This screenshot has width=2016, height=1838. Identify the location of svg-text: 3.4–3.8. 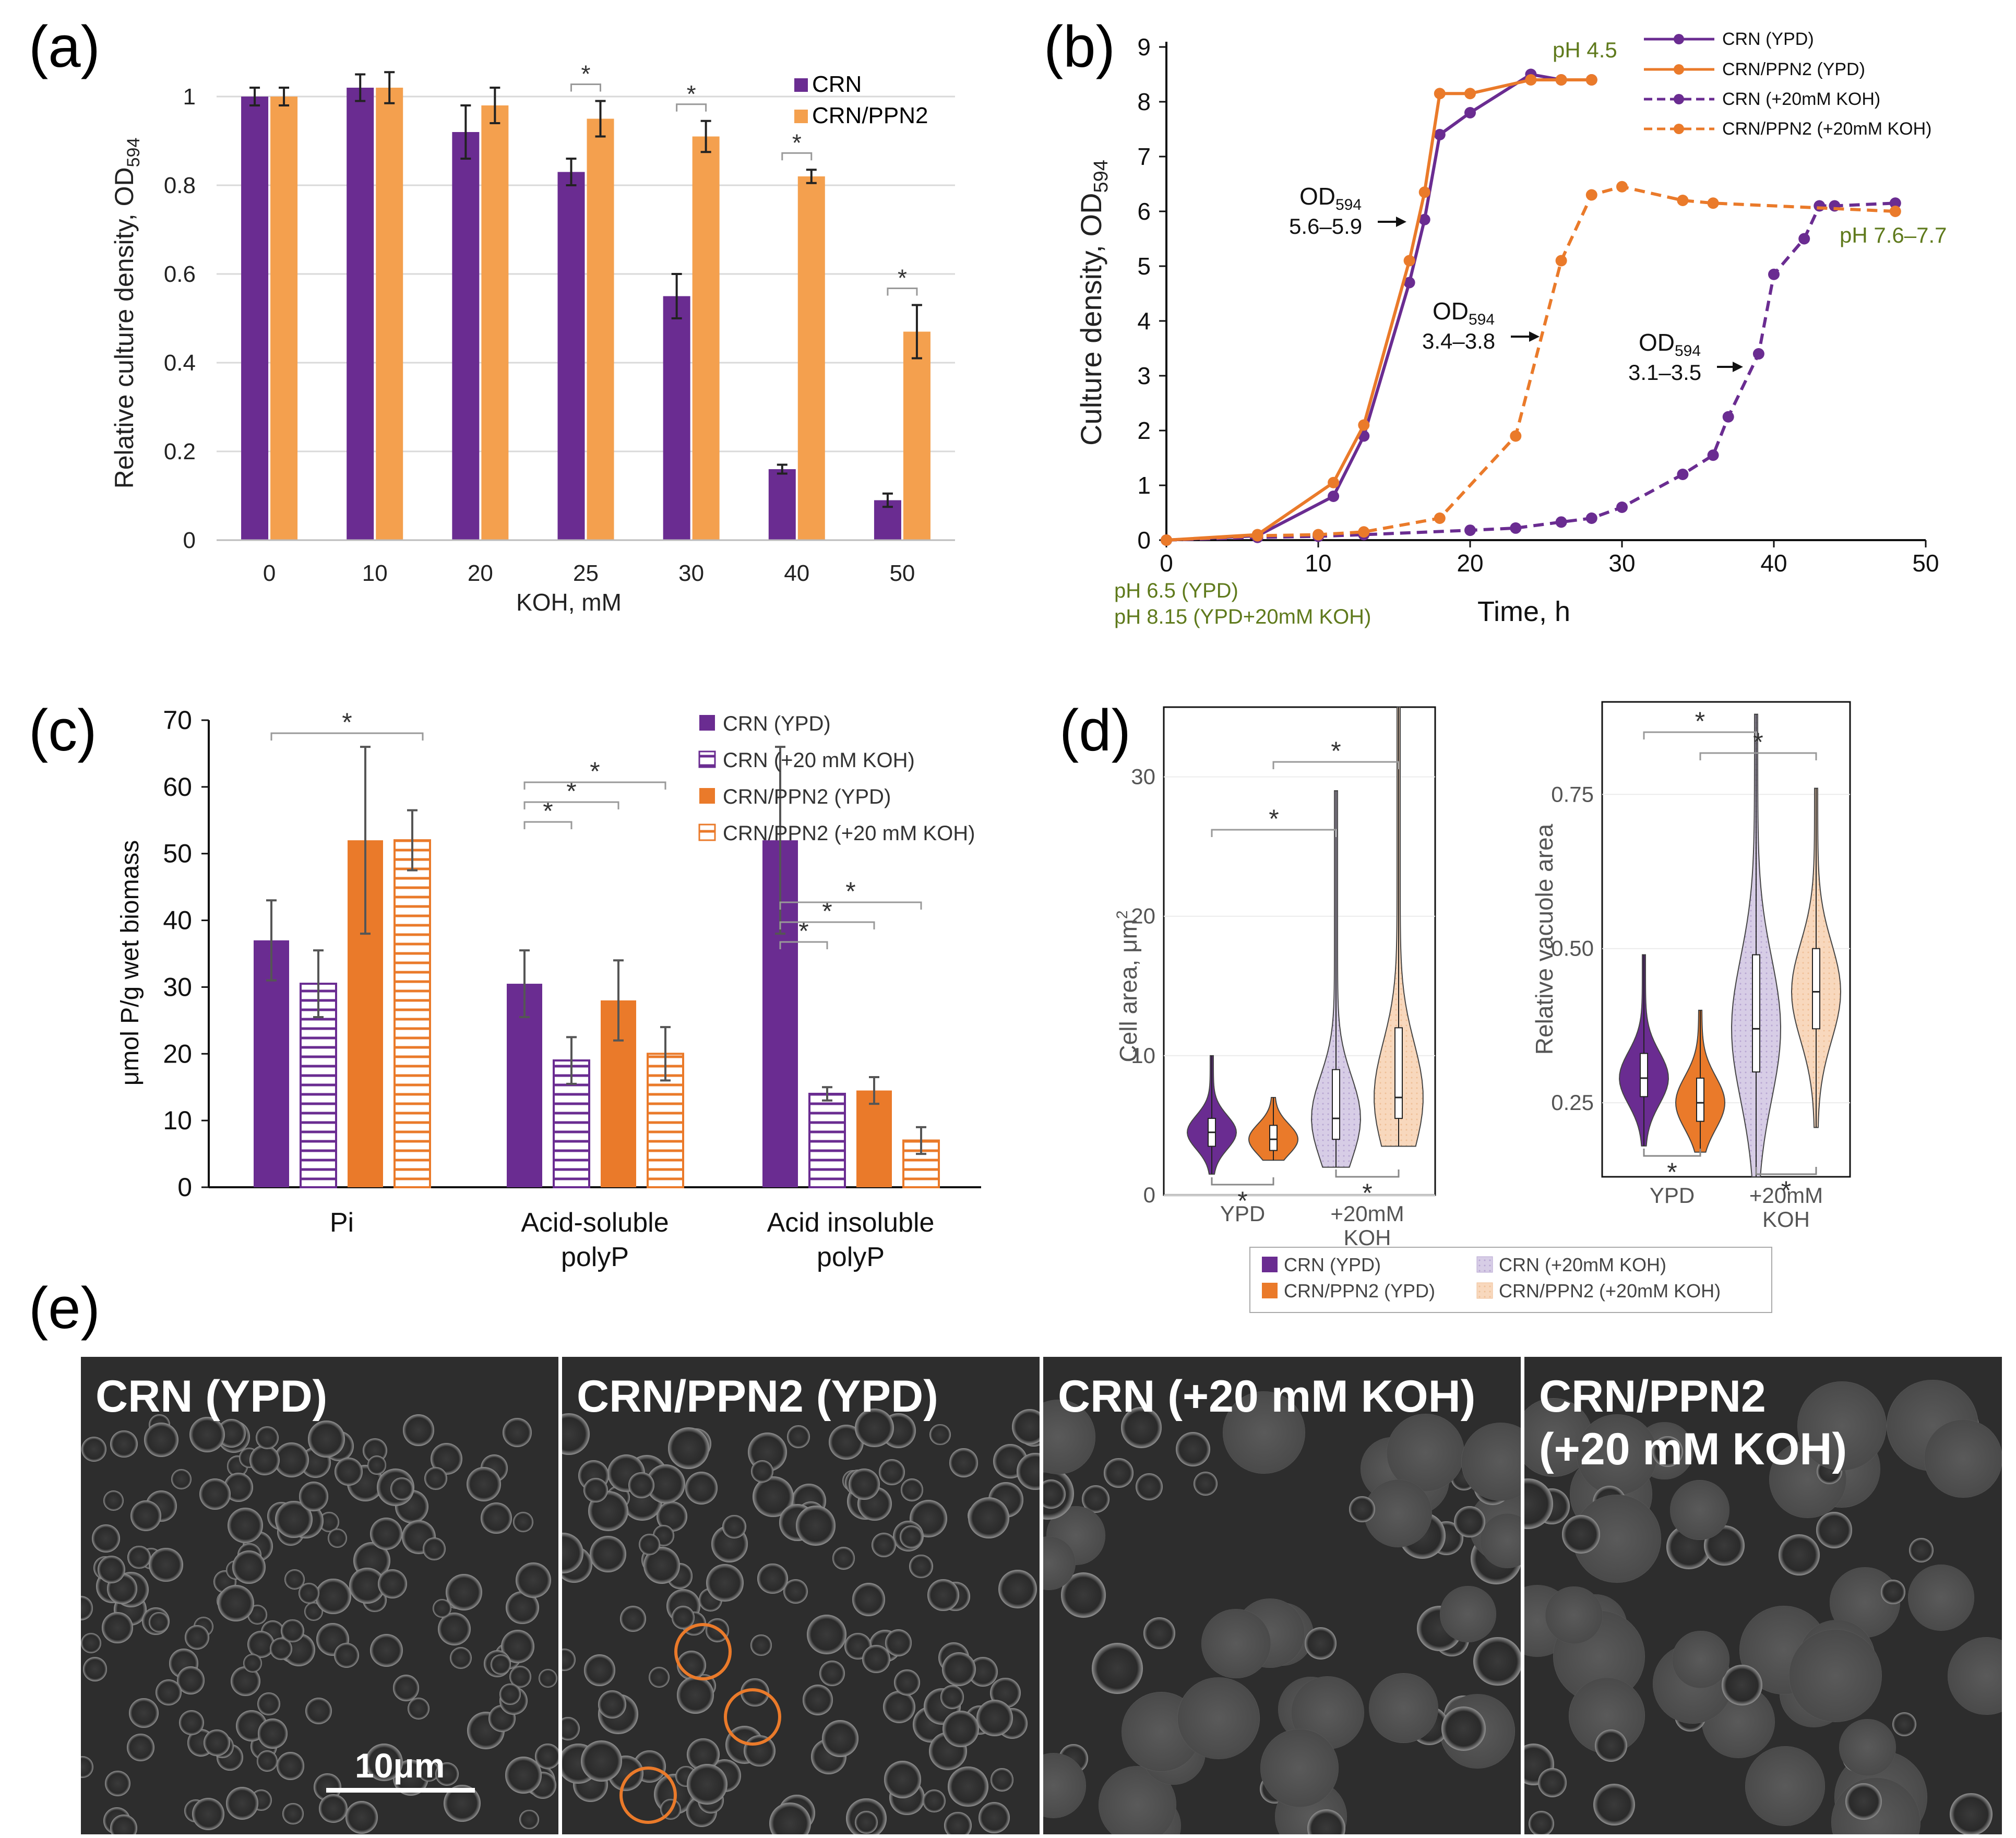
(1458, 341).